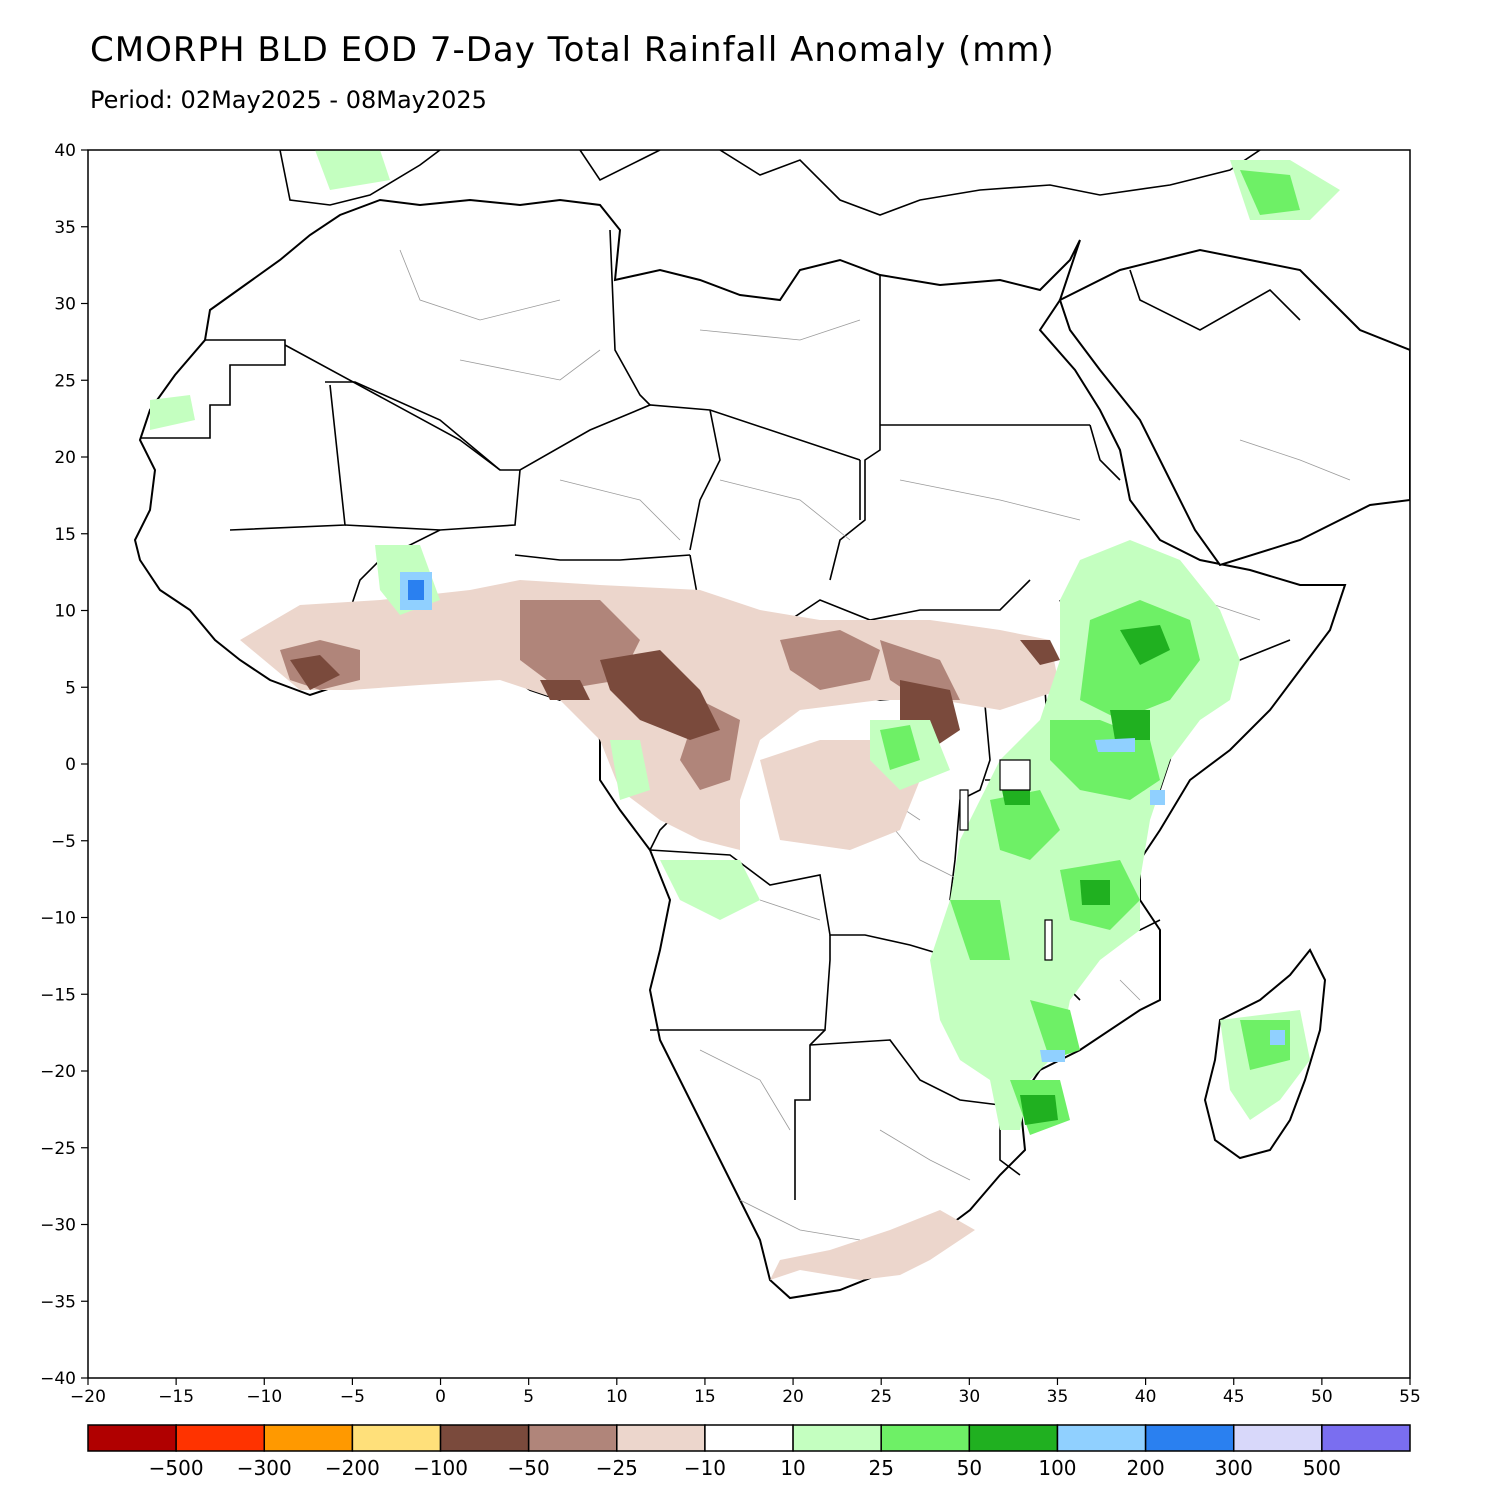 Image resolution: width=1500 pixels, height=1500 pixels. I want to click on y-tick-label: 25, so click(65, 381).